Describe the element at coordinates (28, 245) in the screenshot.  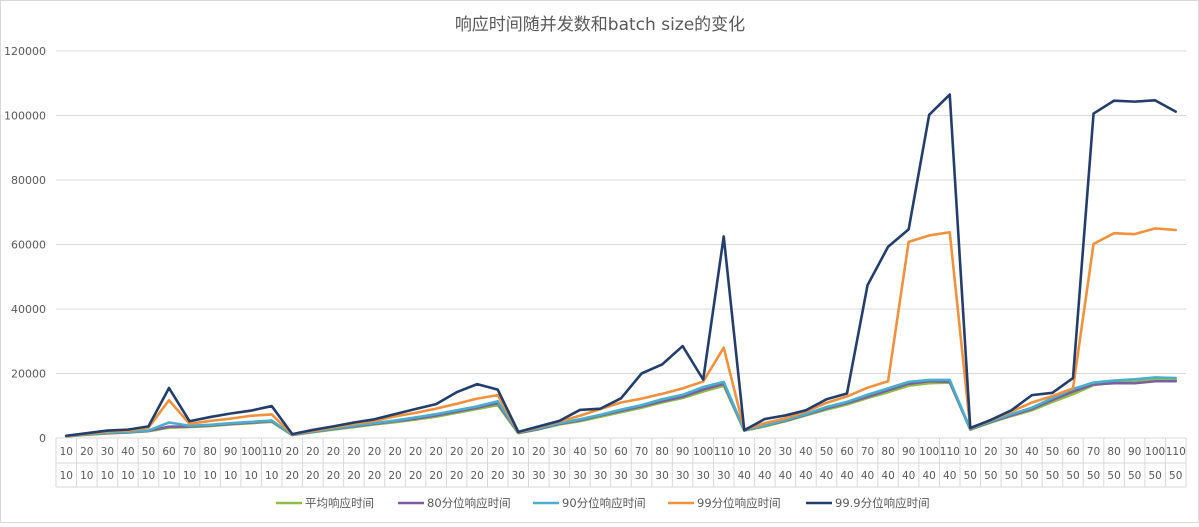
I see `y-tick-label: 60000` at that location.